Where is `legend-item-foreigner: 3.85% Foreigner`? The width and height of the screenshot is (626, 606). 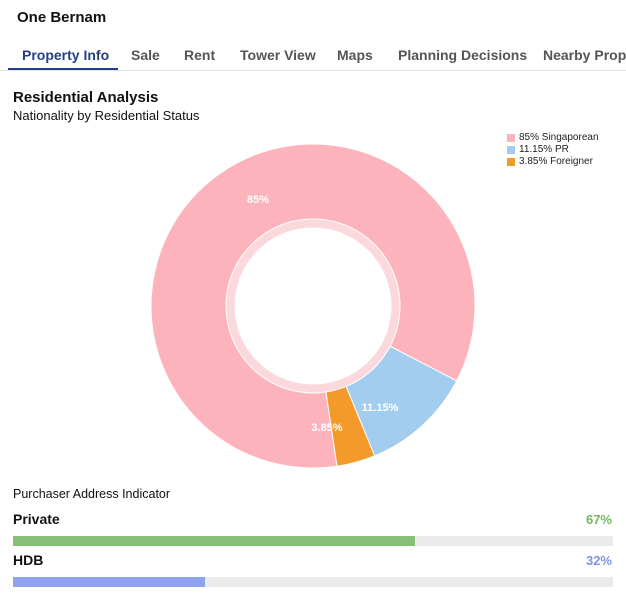 legend-item-foreigner: 3.85% Foreigner is located at coordinates (553, 162).